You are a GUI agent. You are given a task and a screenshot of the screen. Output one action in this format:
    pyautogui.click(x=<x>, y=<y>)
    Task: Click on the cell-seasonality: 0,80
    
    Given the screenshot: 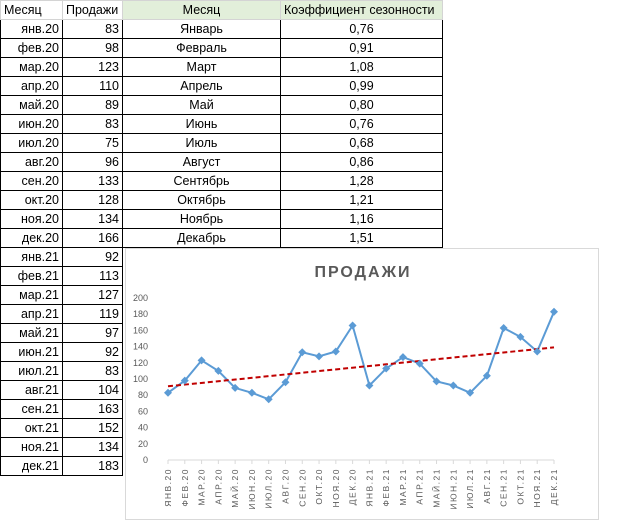 What is the action you would take?
    pyautogui.click(x=361, y=105)
    